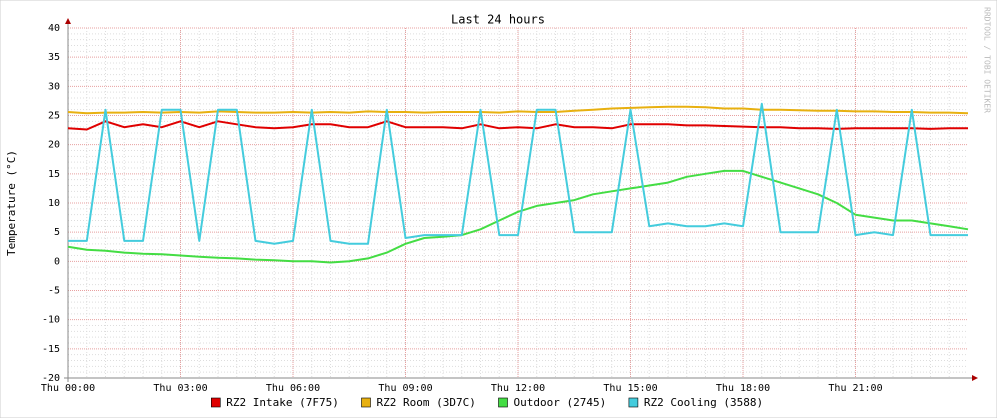 This screenshot has width=997, height=418. I want to click on y-tick-label: 30, so click(54, 86).